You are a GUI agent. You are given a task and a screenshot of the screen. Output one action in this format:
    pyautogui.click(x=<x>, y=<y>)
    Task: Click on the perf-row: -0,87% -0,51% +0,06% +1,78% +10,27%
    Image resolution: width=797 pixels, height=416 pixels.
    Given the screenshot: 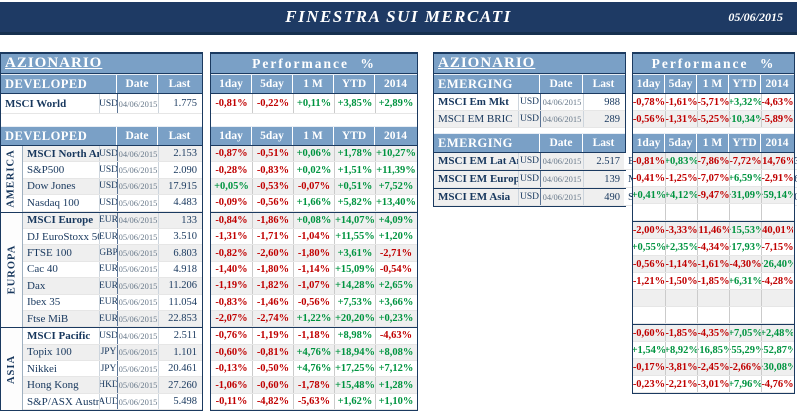 What is the action you would take?
    pyautogui.click(x=314, y=154)
    